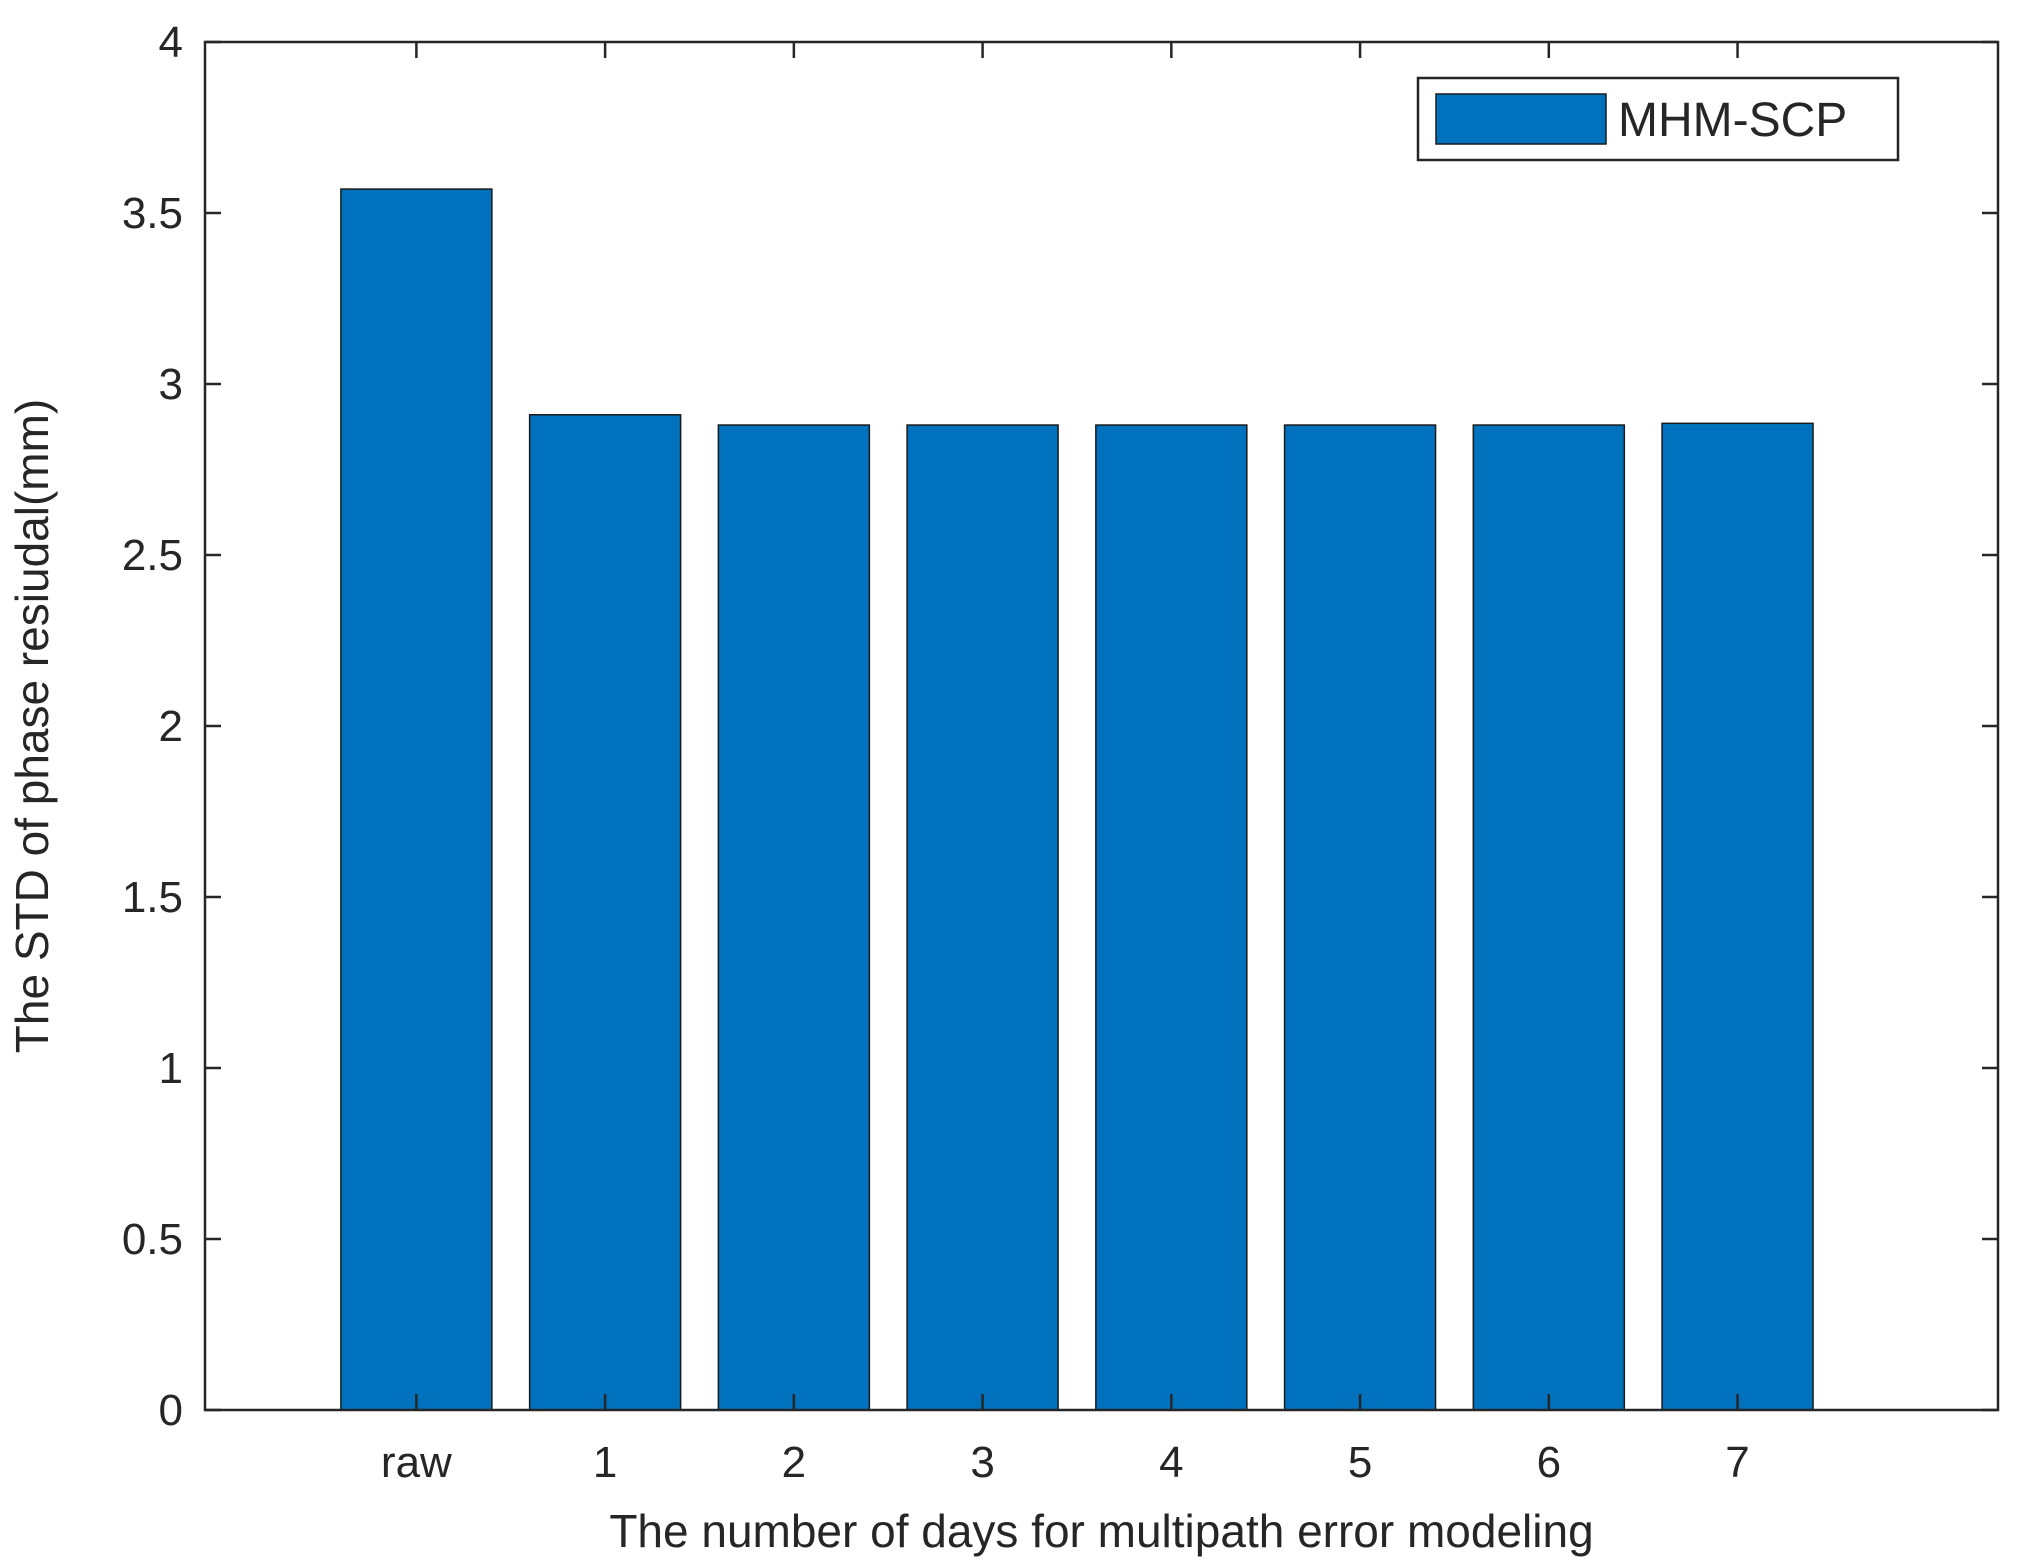 This screenshot has width=2027, height=1568. What do you see at coordinates (171, 1068) in the screenshot?
I see `y-tick-label: 1` at bounding box center [171, 1068].